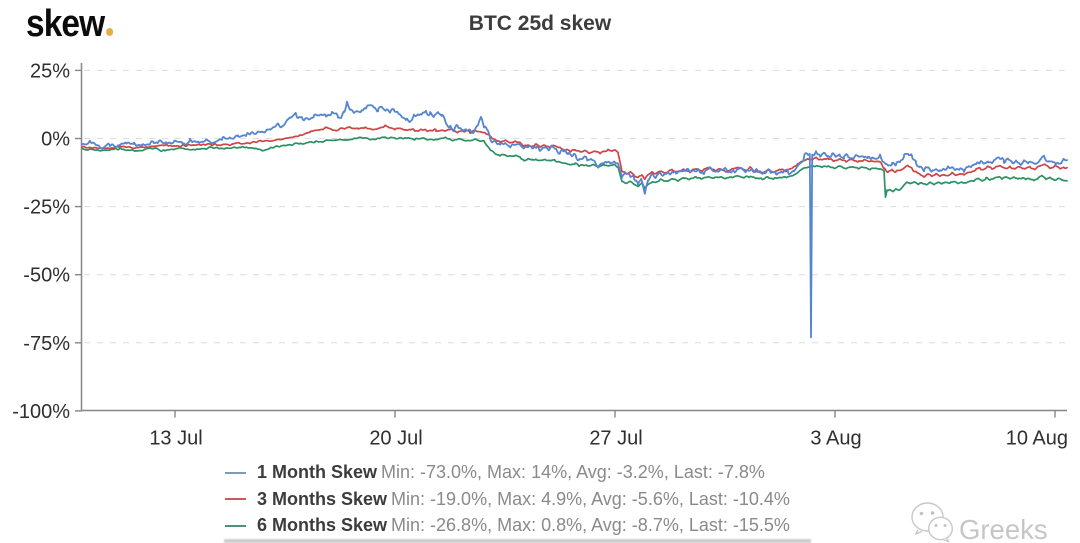 This screenshot has width=1080, height=543. Describe the element at coordinates (46, 276) in the screenshot. I see `svg-text: -50%` at that location.